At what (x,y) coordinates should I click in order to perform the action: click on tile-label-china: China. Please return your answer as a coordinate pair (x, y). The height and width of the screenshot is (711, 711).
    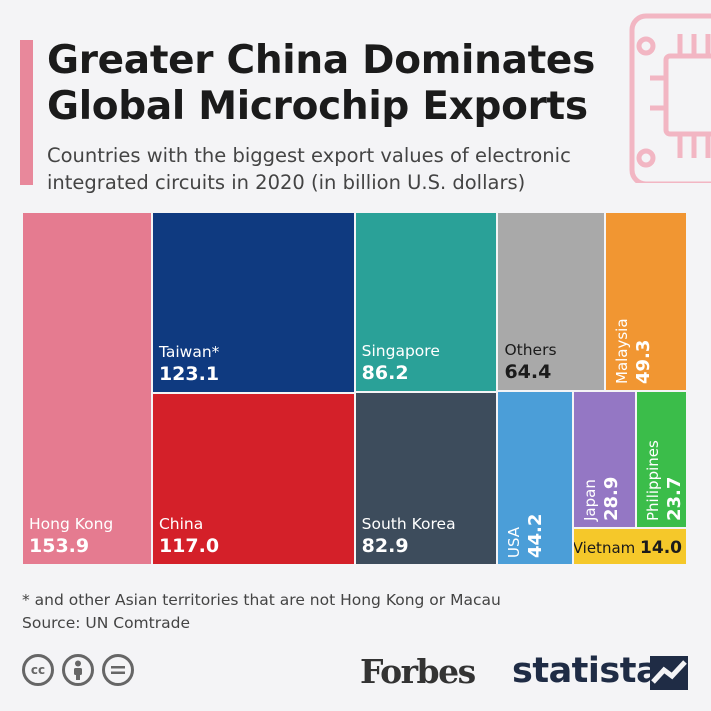
    Looking at the image, I should click on (181, 523).